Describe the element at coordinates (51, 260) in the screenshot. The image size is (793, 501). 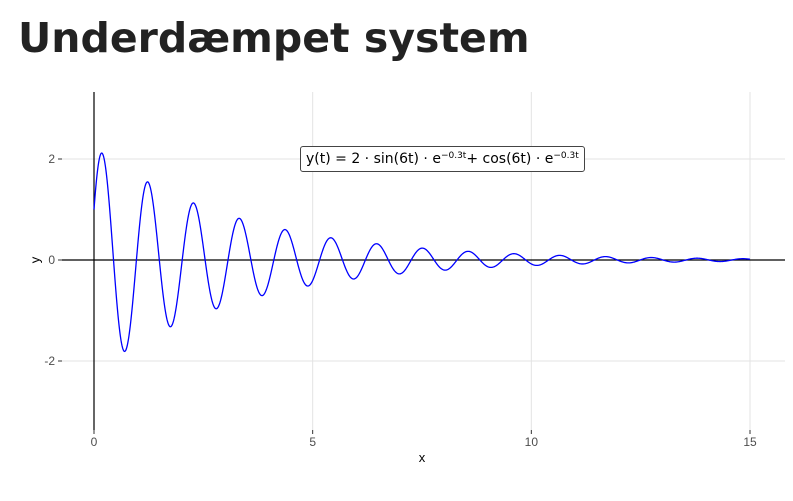
I see `y-tick-label: 0` at that location.